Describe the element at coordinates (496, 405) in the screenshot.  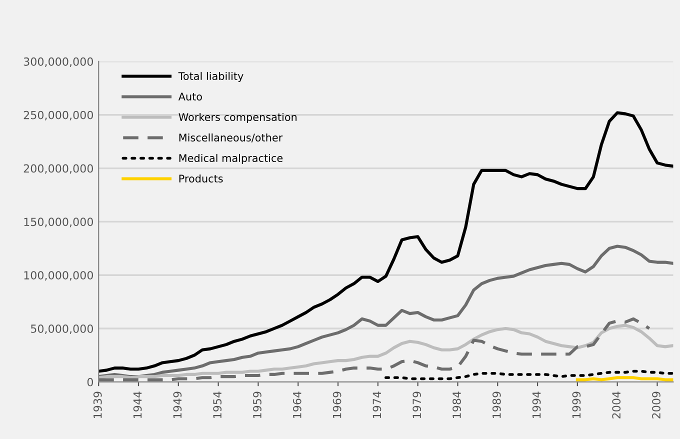
I see `x-tick-label: 1989` at that location.